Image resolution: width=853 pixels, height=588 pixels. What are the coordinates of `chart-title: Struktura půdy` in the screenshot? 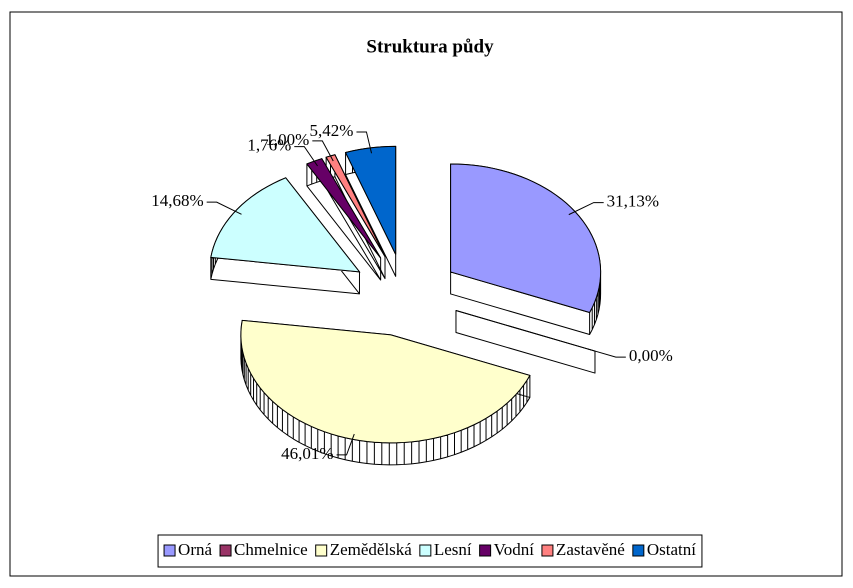 It's located at (430, 46).